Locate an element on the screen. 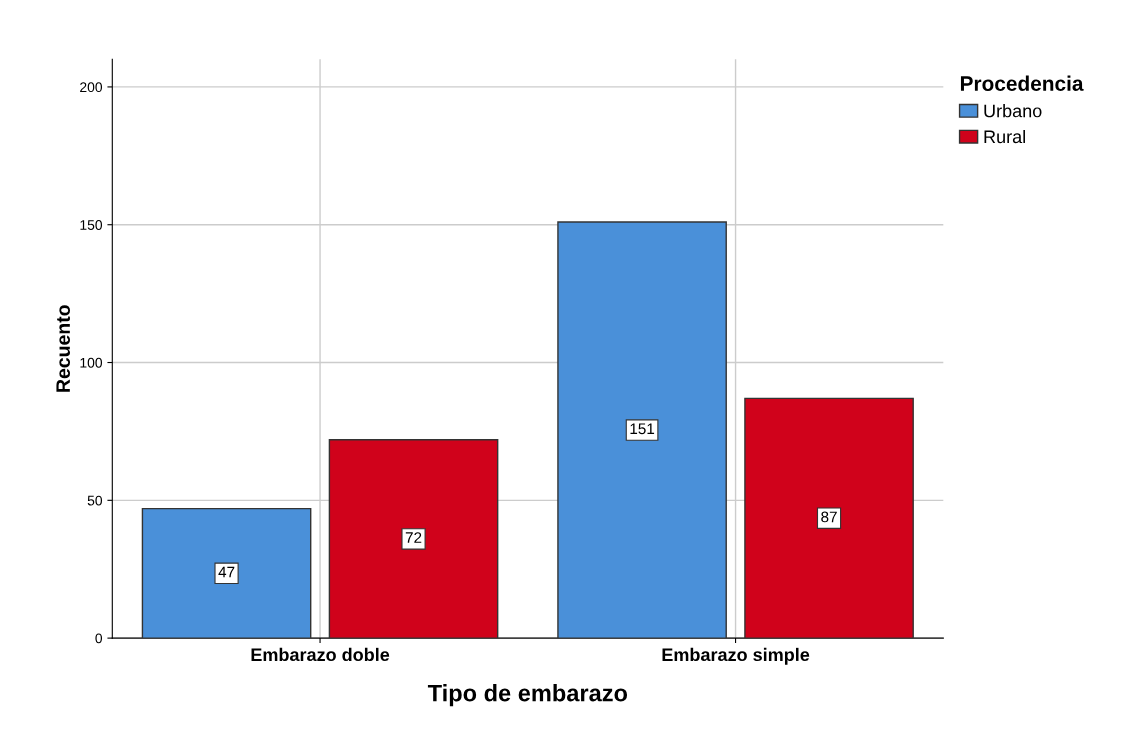 The width and height of the screenshot is (1123, 742). y-tick-label: 150 is located at coordinates (91, 225).